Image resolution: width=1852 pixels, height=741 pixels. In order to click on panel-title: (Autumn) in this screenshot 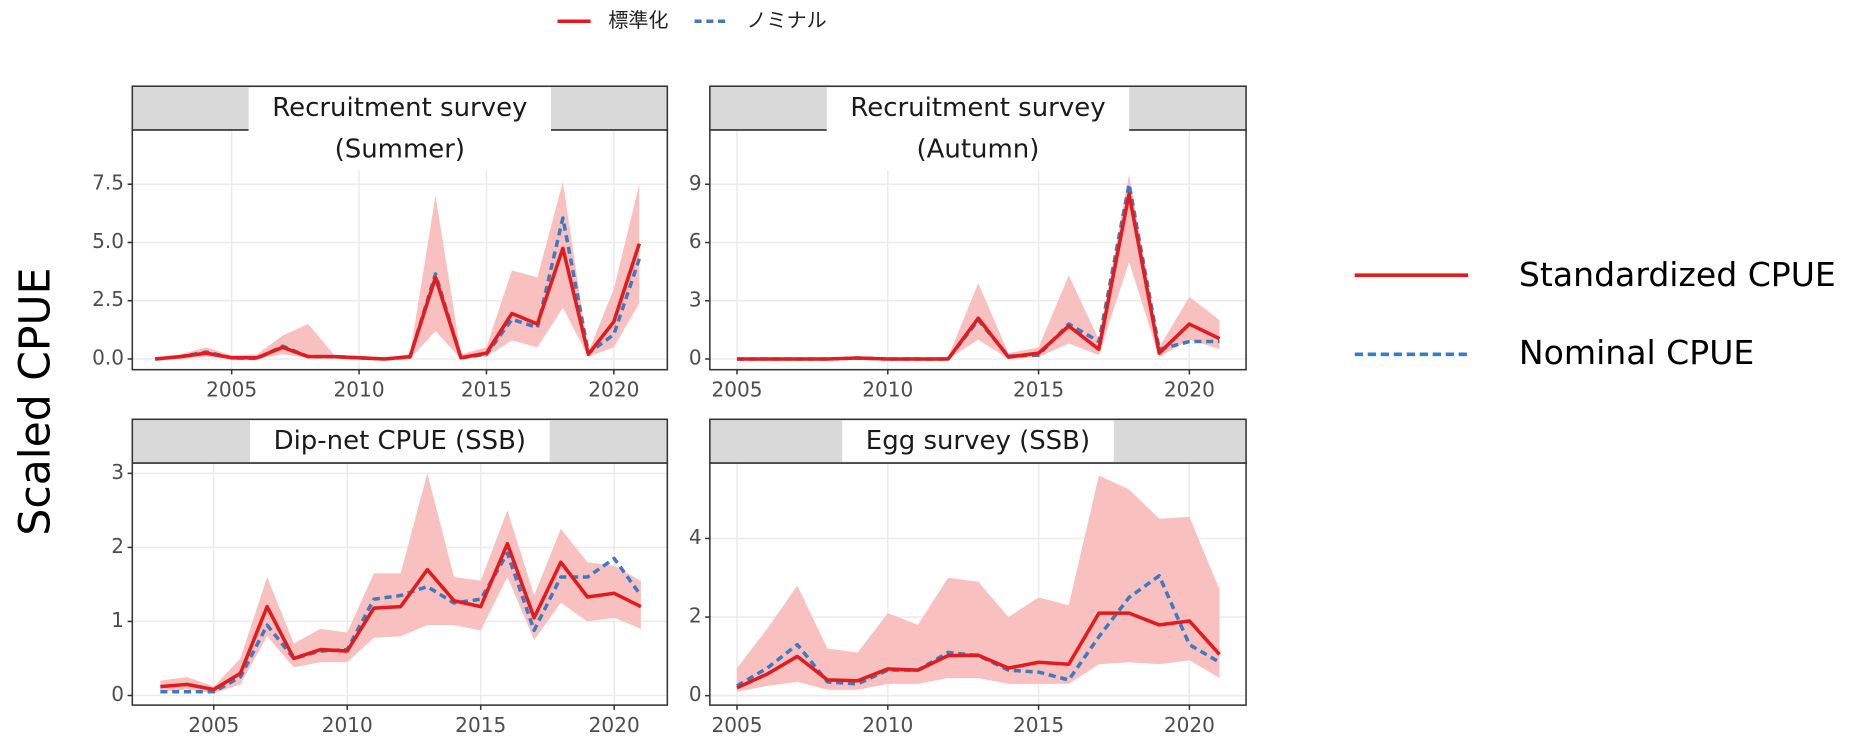, I will do `click(978, 149)`.